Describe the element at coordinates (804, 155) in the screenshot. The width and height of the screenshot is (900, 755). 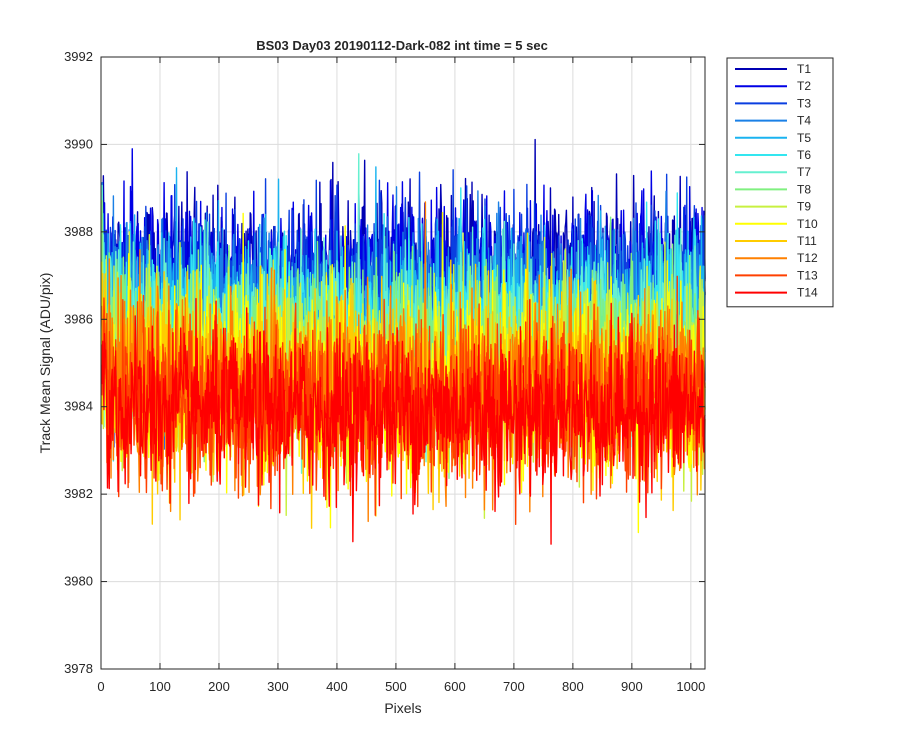
I see `legend-label: T6` at that location.